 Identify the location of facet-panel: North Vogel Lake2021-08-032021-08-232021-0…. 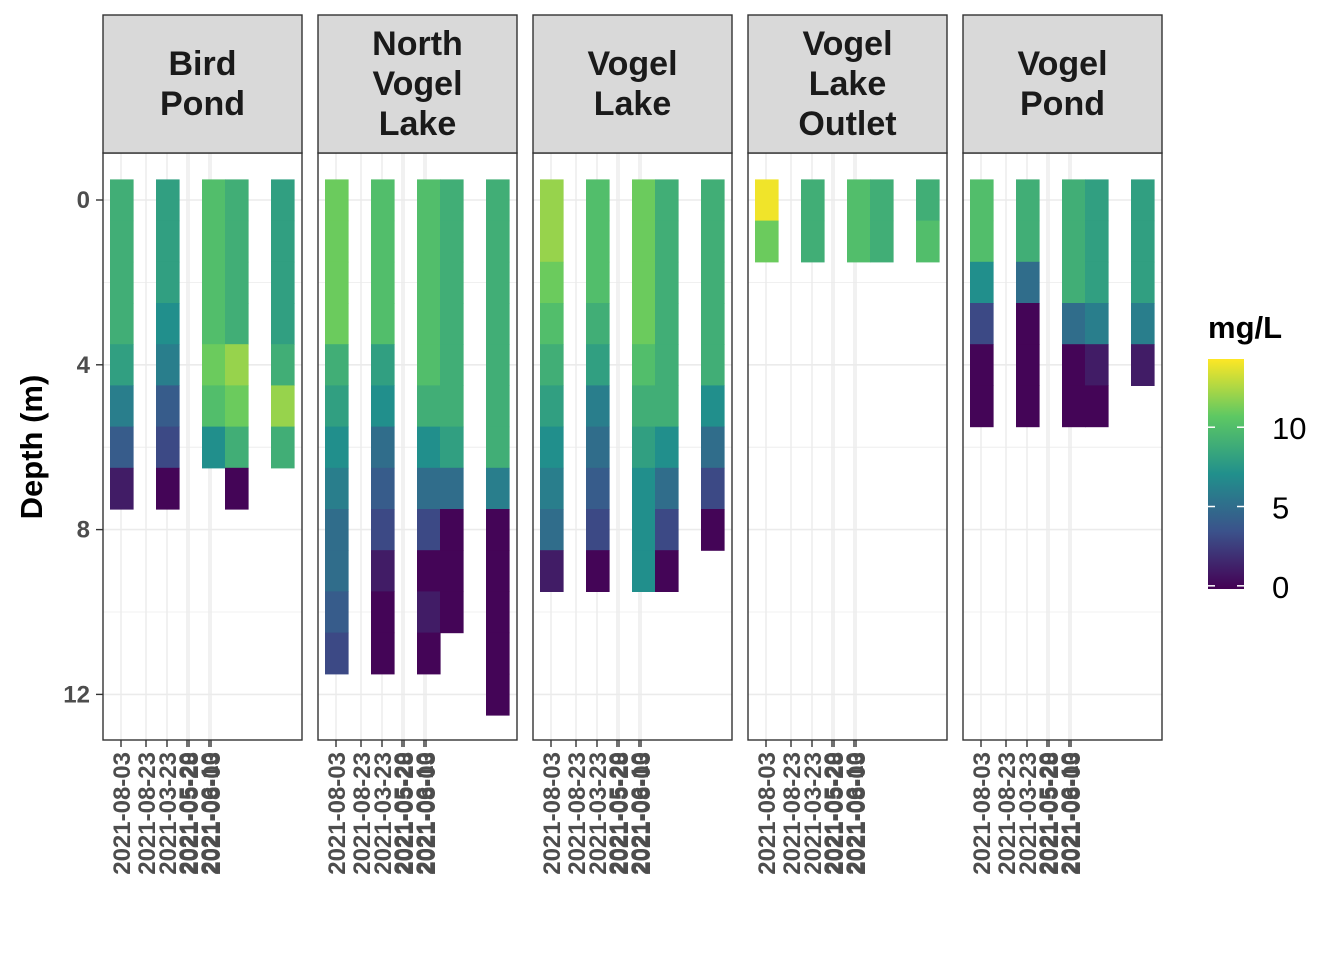
(417, 444).